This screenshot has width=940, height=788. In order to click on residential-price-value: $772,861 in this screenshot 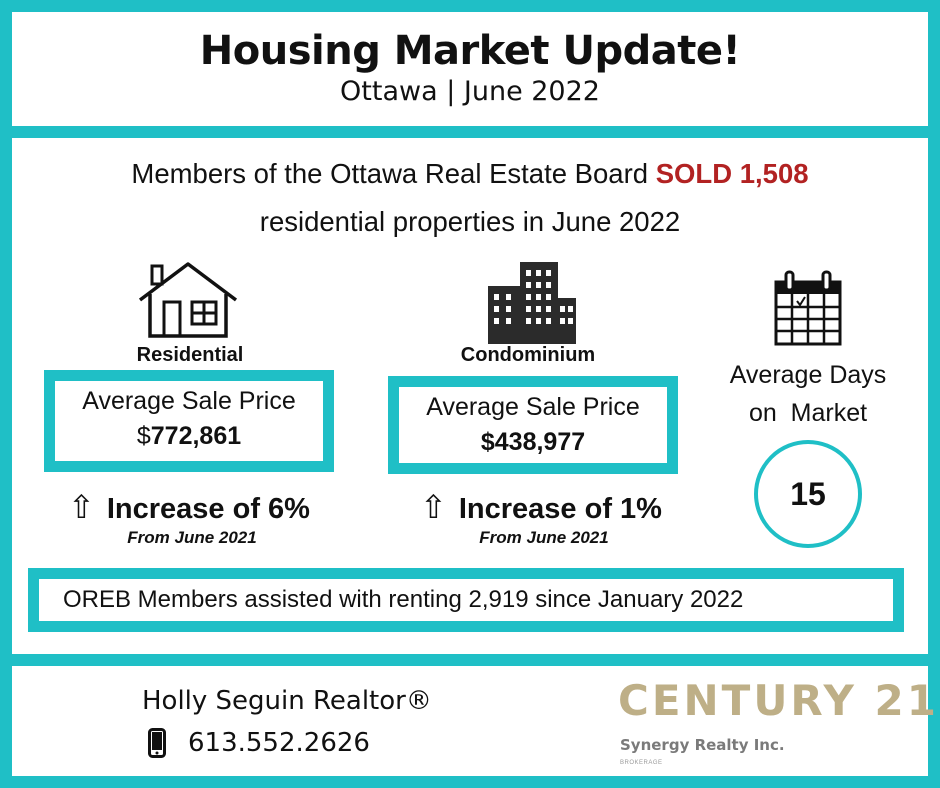, I will do `click(189, 436)`.